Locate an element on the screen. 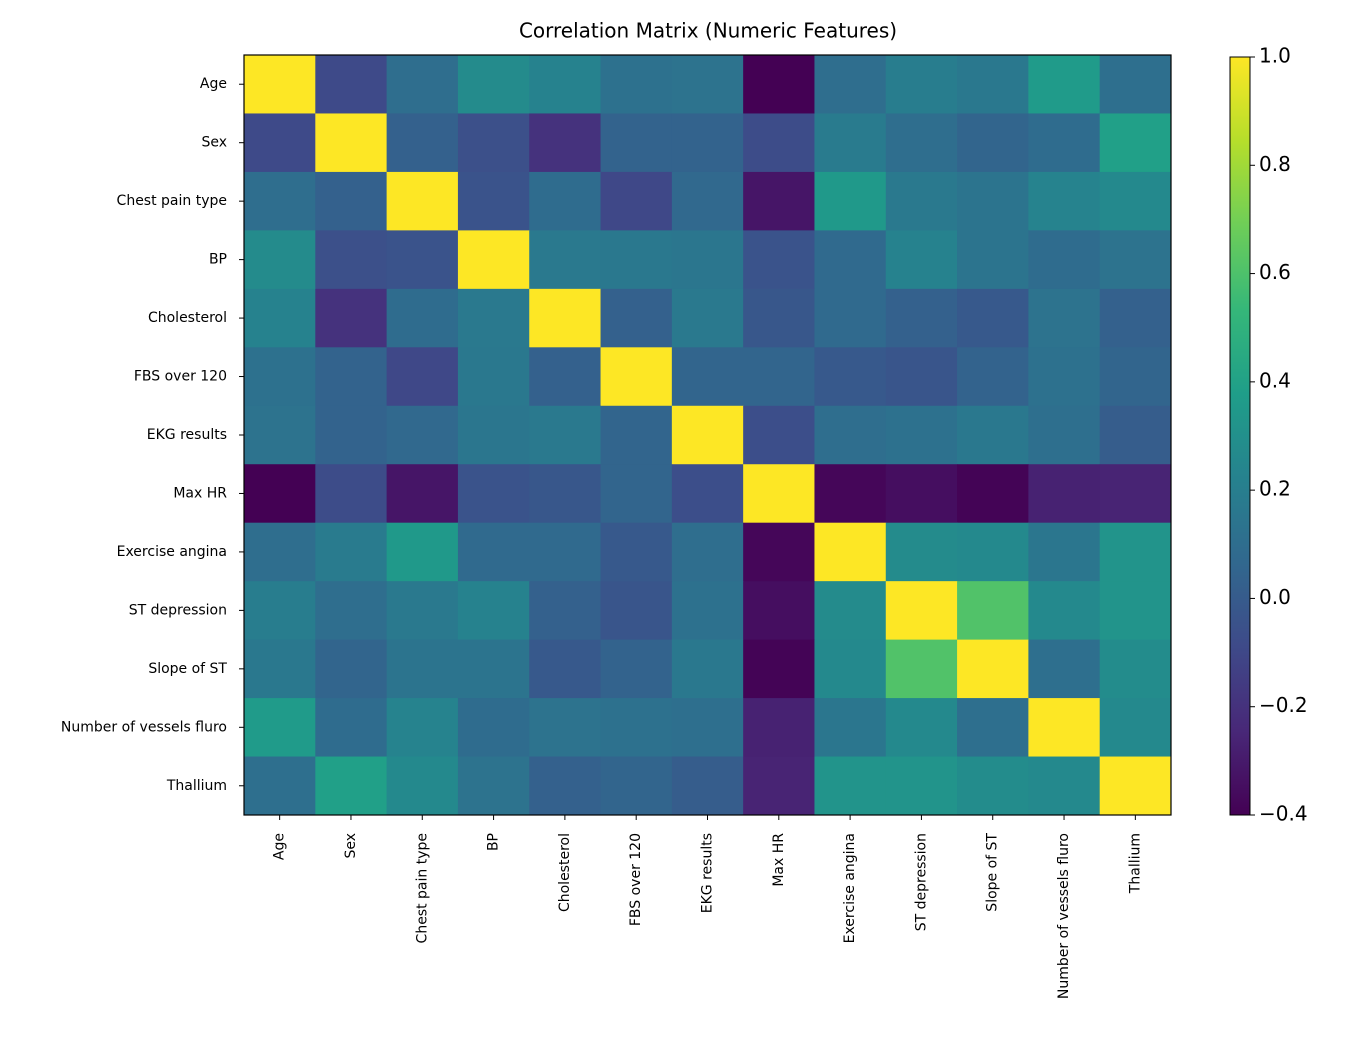 The image size is (1364, 1059). colorbar is located at coordinates (1240, 436).